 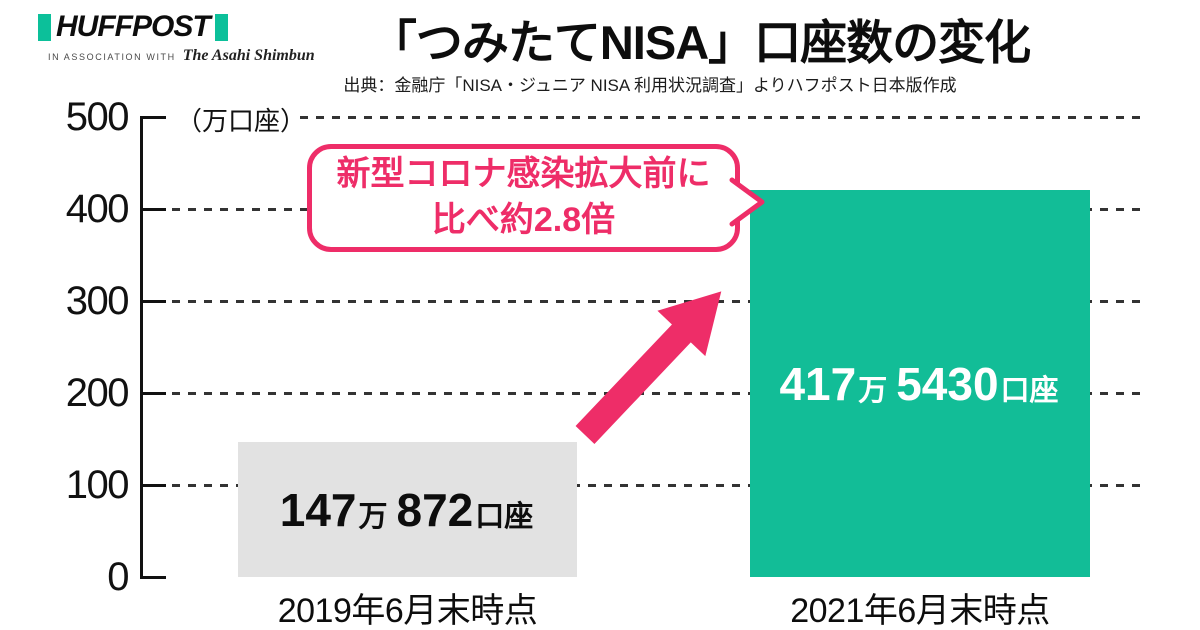 What do you see at coordinates (407, 611) in the screenshot?
I see `category-label-2019: 2019年6月末時点` at bounding box center [407, 611].